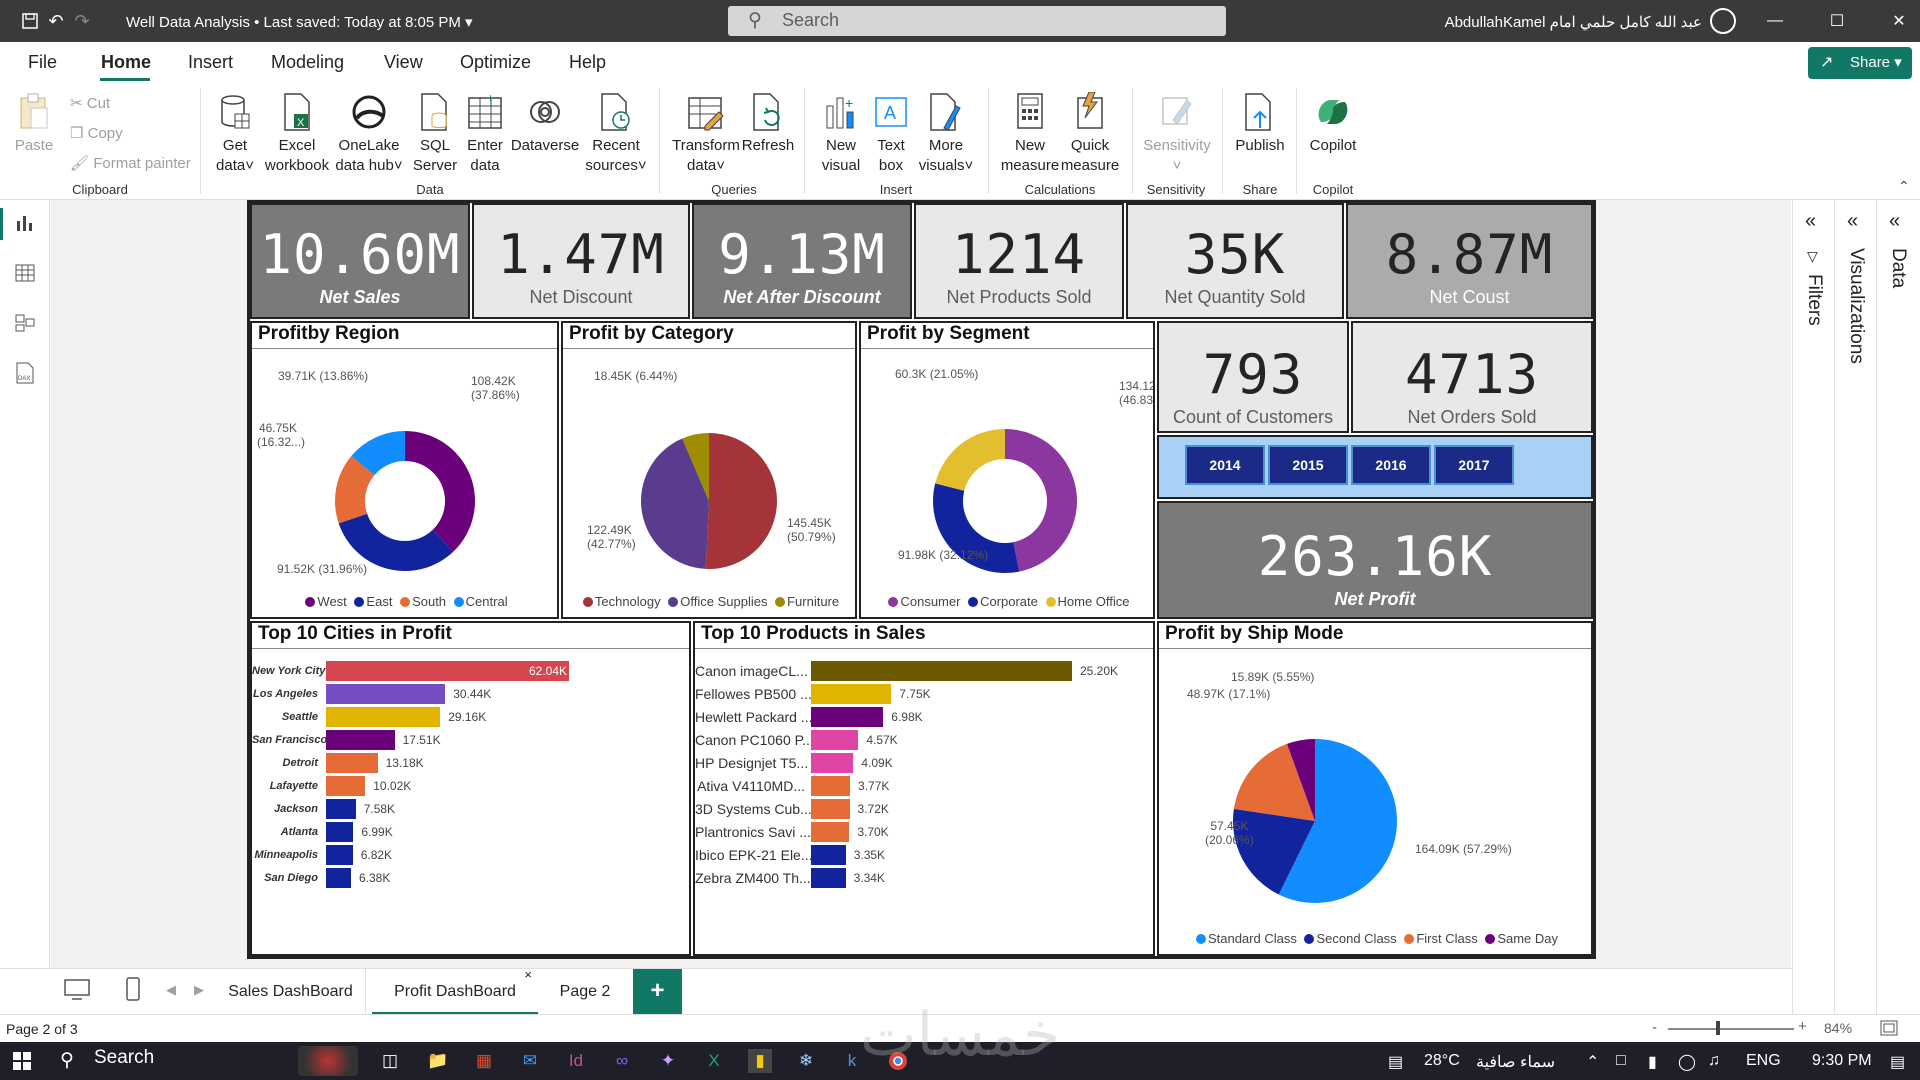  I want to click on transform-data-button: Transform data˅, so click(706, 133).